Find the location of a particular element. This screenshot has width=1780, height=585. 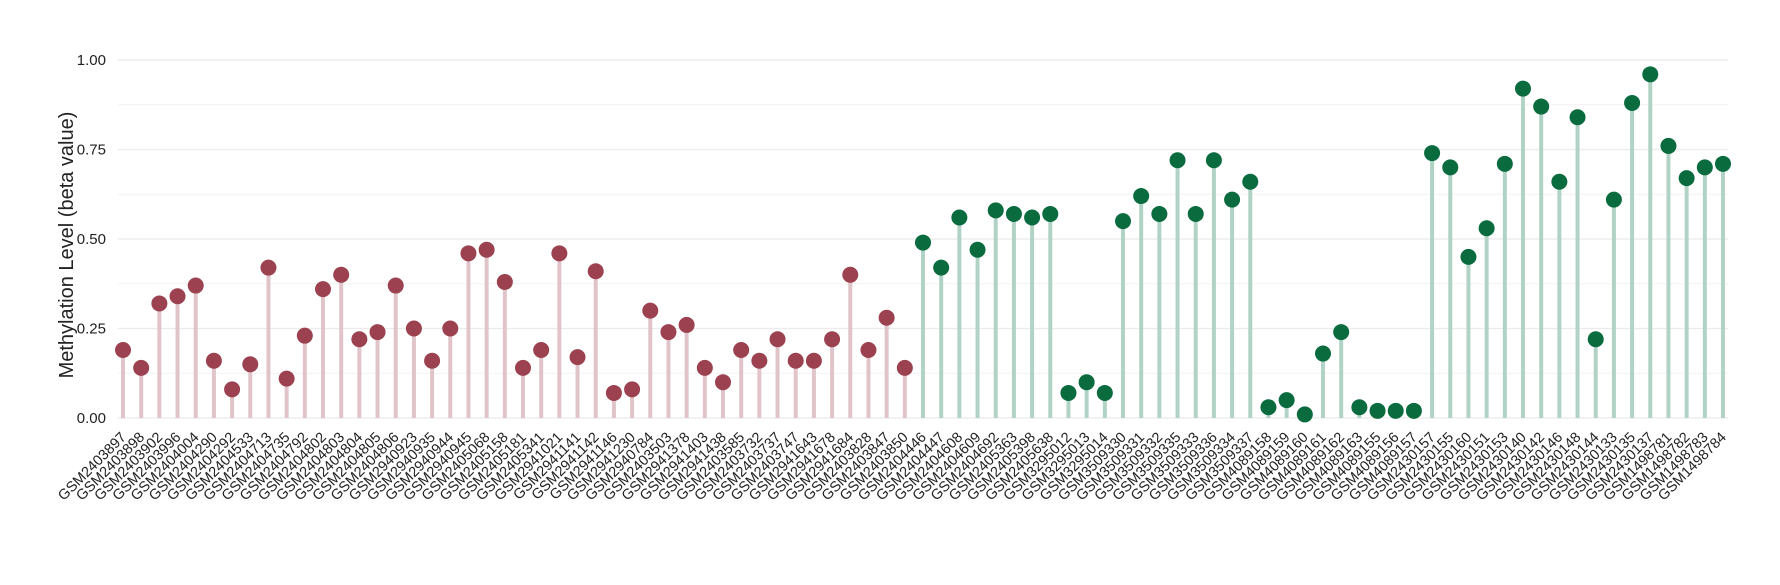

y-axis-label: Methylation Level (beta value) is located at coordinates (67, 245).